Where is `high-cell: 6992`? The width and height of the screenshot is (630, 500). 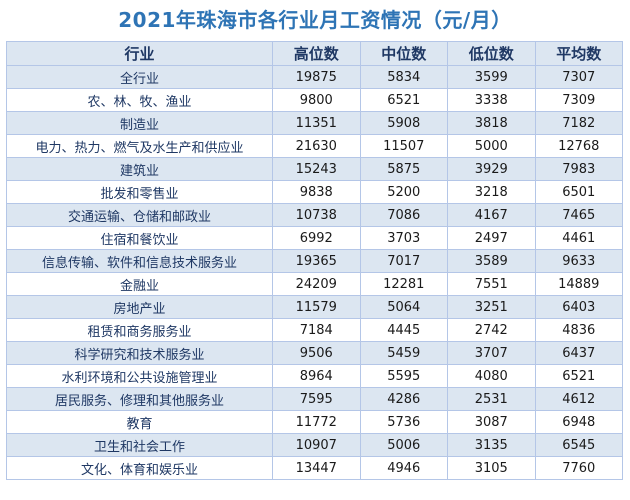
high-cell: 6992 is located at coordinates (316, 238).